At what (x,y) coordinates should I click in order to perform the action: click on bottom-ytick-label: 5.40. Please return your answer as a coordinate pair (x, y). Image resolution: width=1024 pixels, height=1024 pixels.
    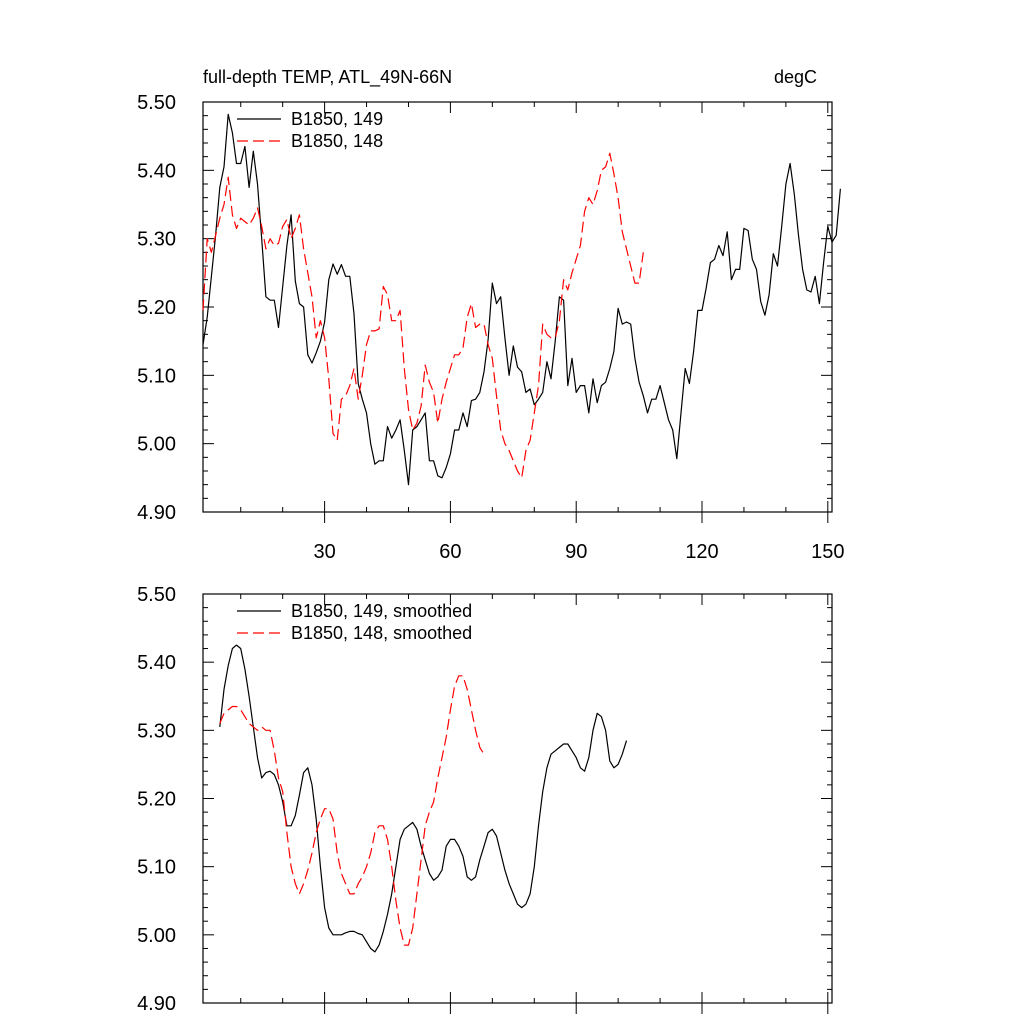
    Looking at the image, I should click on (156, 663).